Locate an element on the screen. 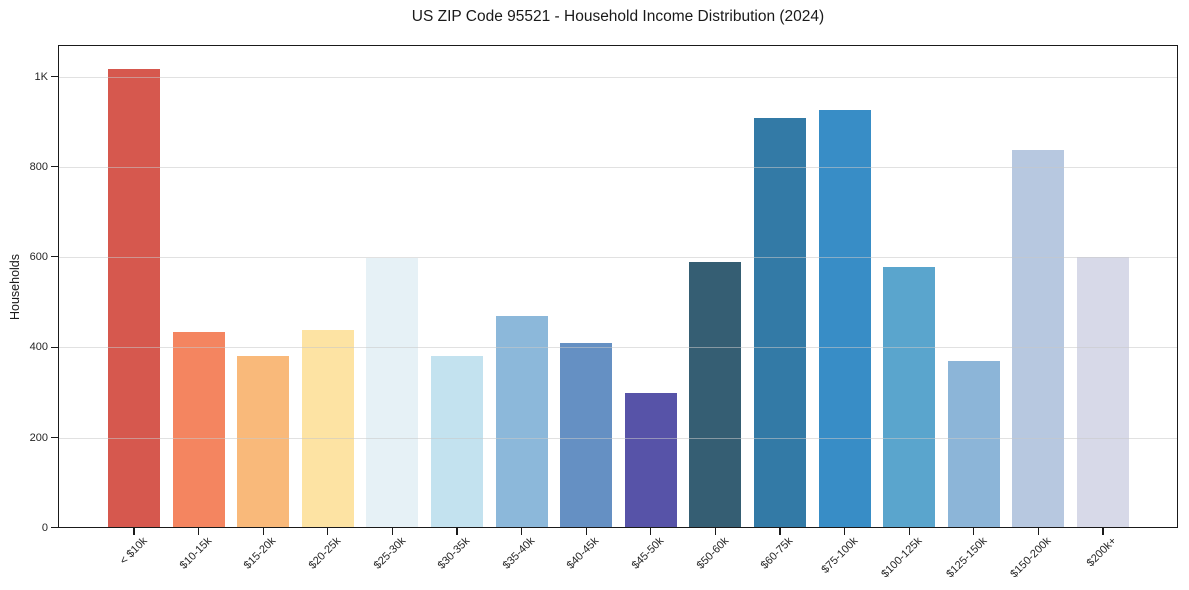 The height and width of the screenshot is (590, 1189). y-tick-label: 800 is located at coordinates (38, 167).